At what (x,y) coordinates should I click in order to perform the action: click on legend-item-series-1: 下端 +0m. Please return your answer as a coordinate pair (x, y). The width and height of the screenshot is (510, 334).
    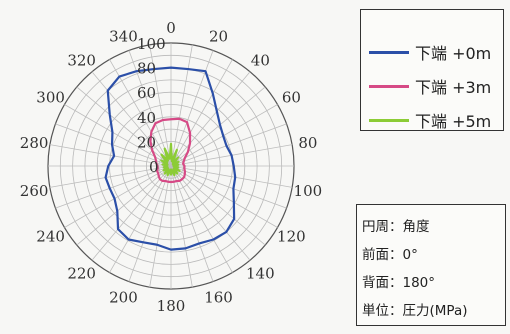
    Looking at the image, I should click on (430, 52).